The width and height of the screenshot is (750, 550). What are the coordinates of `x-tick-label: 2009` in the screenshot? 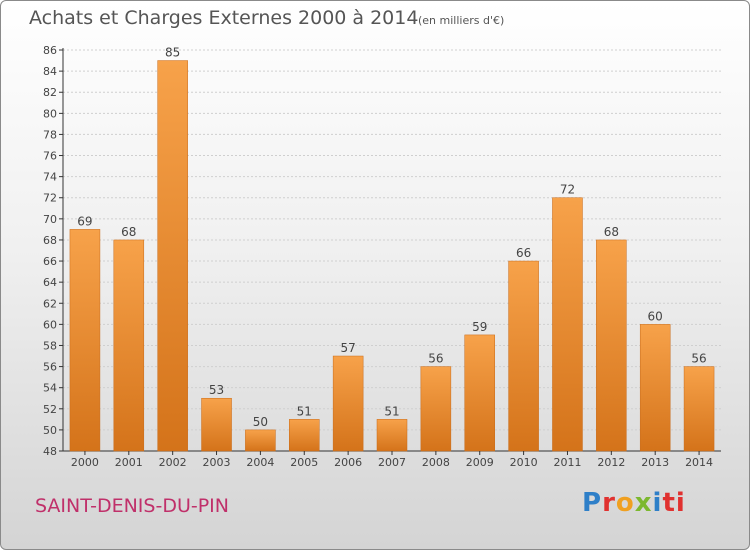 It's located at (480, 462).